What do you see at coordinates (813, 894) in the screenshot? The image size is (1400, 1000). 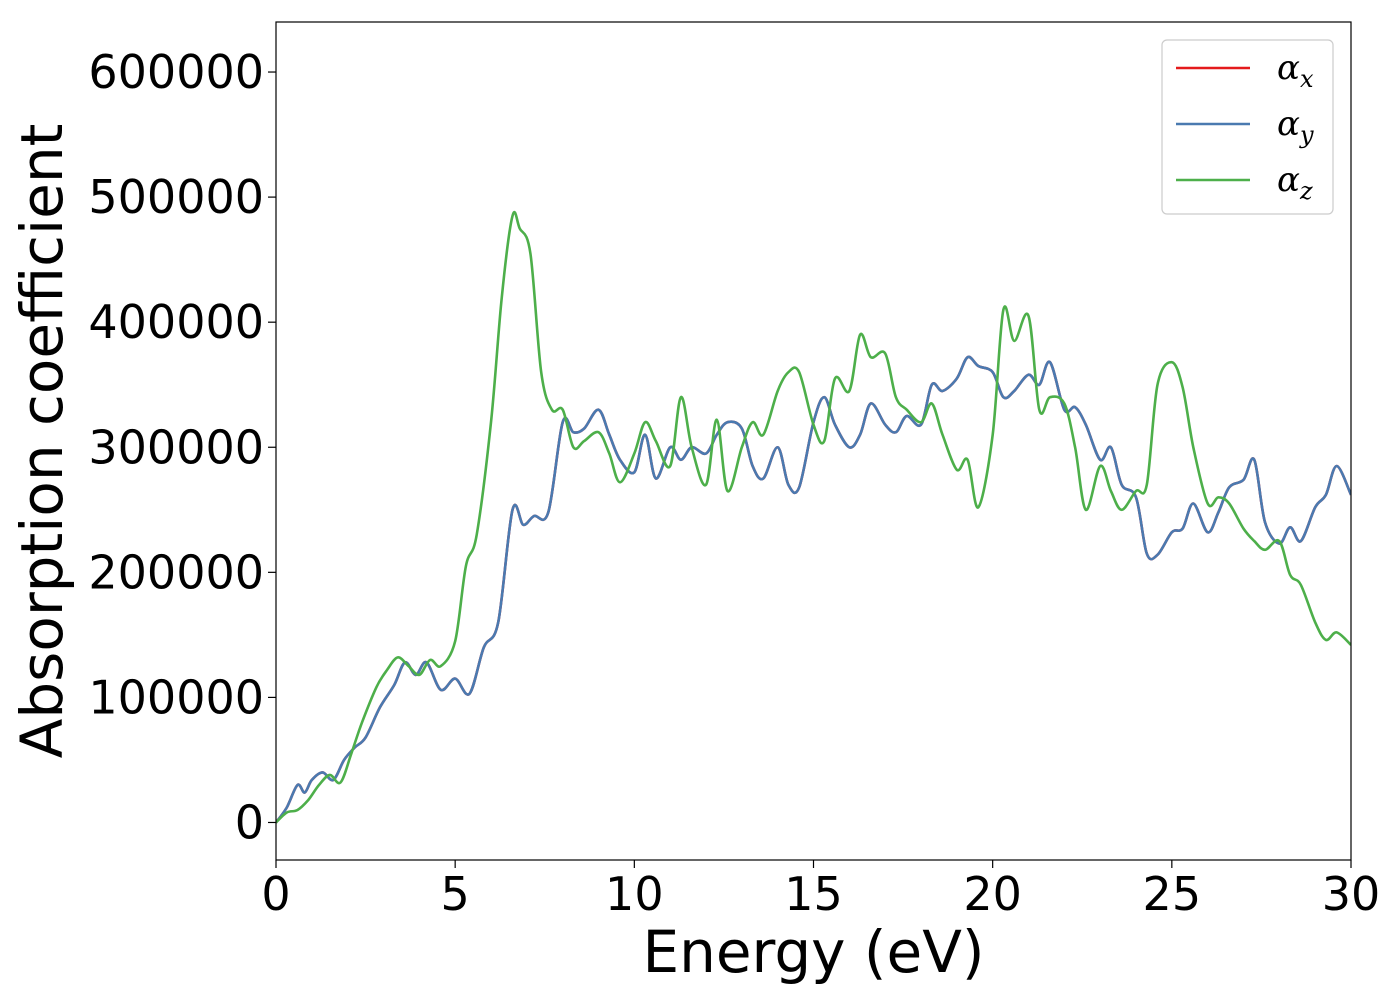 I see `x-tick-label: 15` at bounding box center [813, 894].